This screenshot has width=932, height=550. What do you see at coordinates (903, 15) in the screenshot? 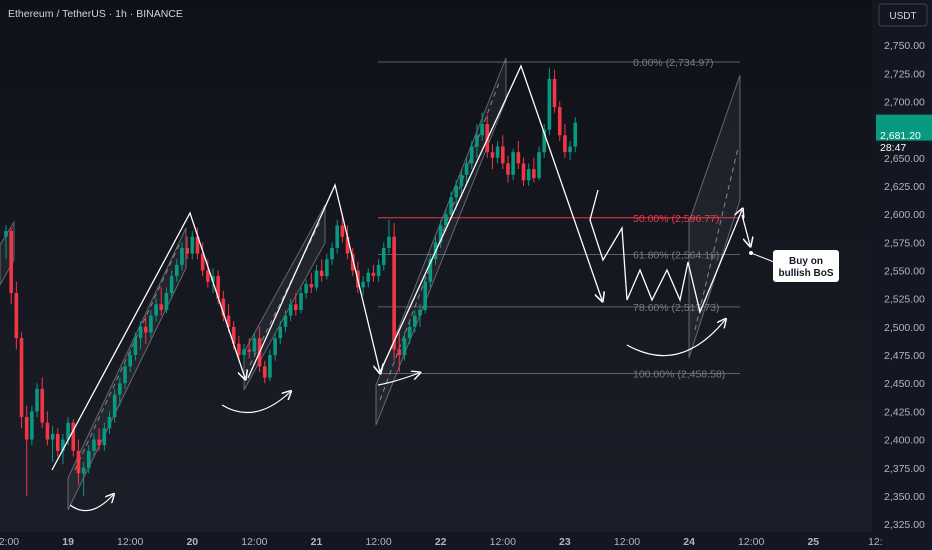
I see `currency-button: USDT` at bounding box center [903, 15].